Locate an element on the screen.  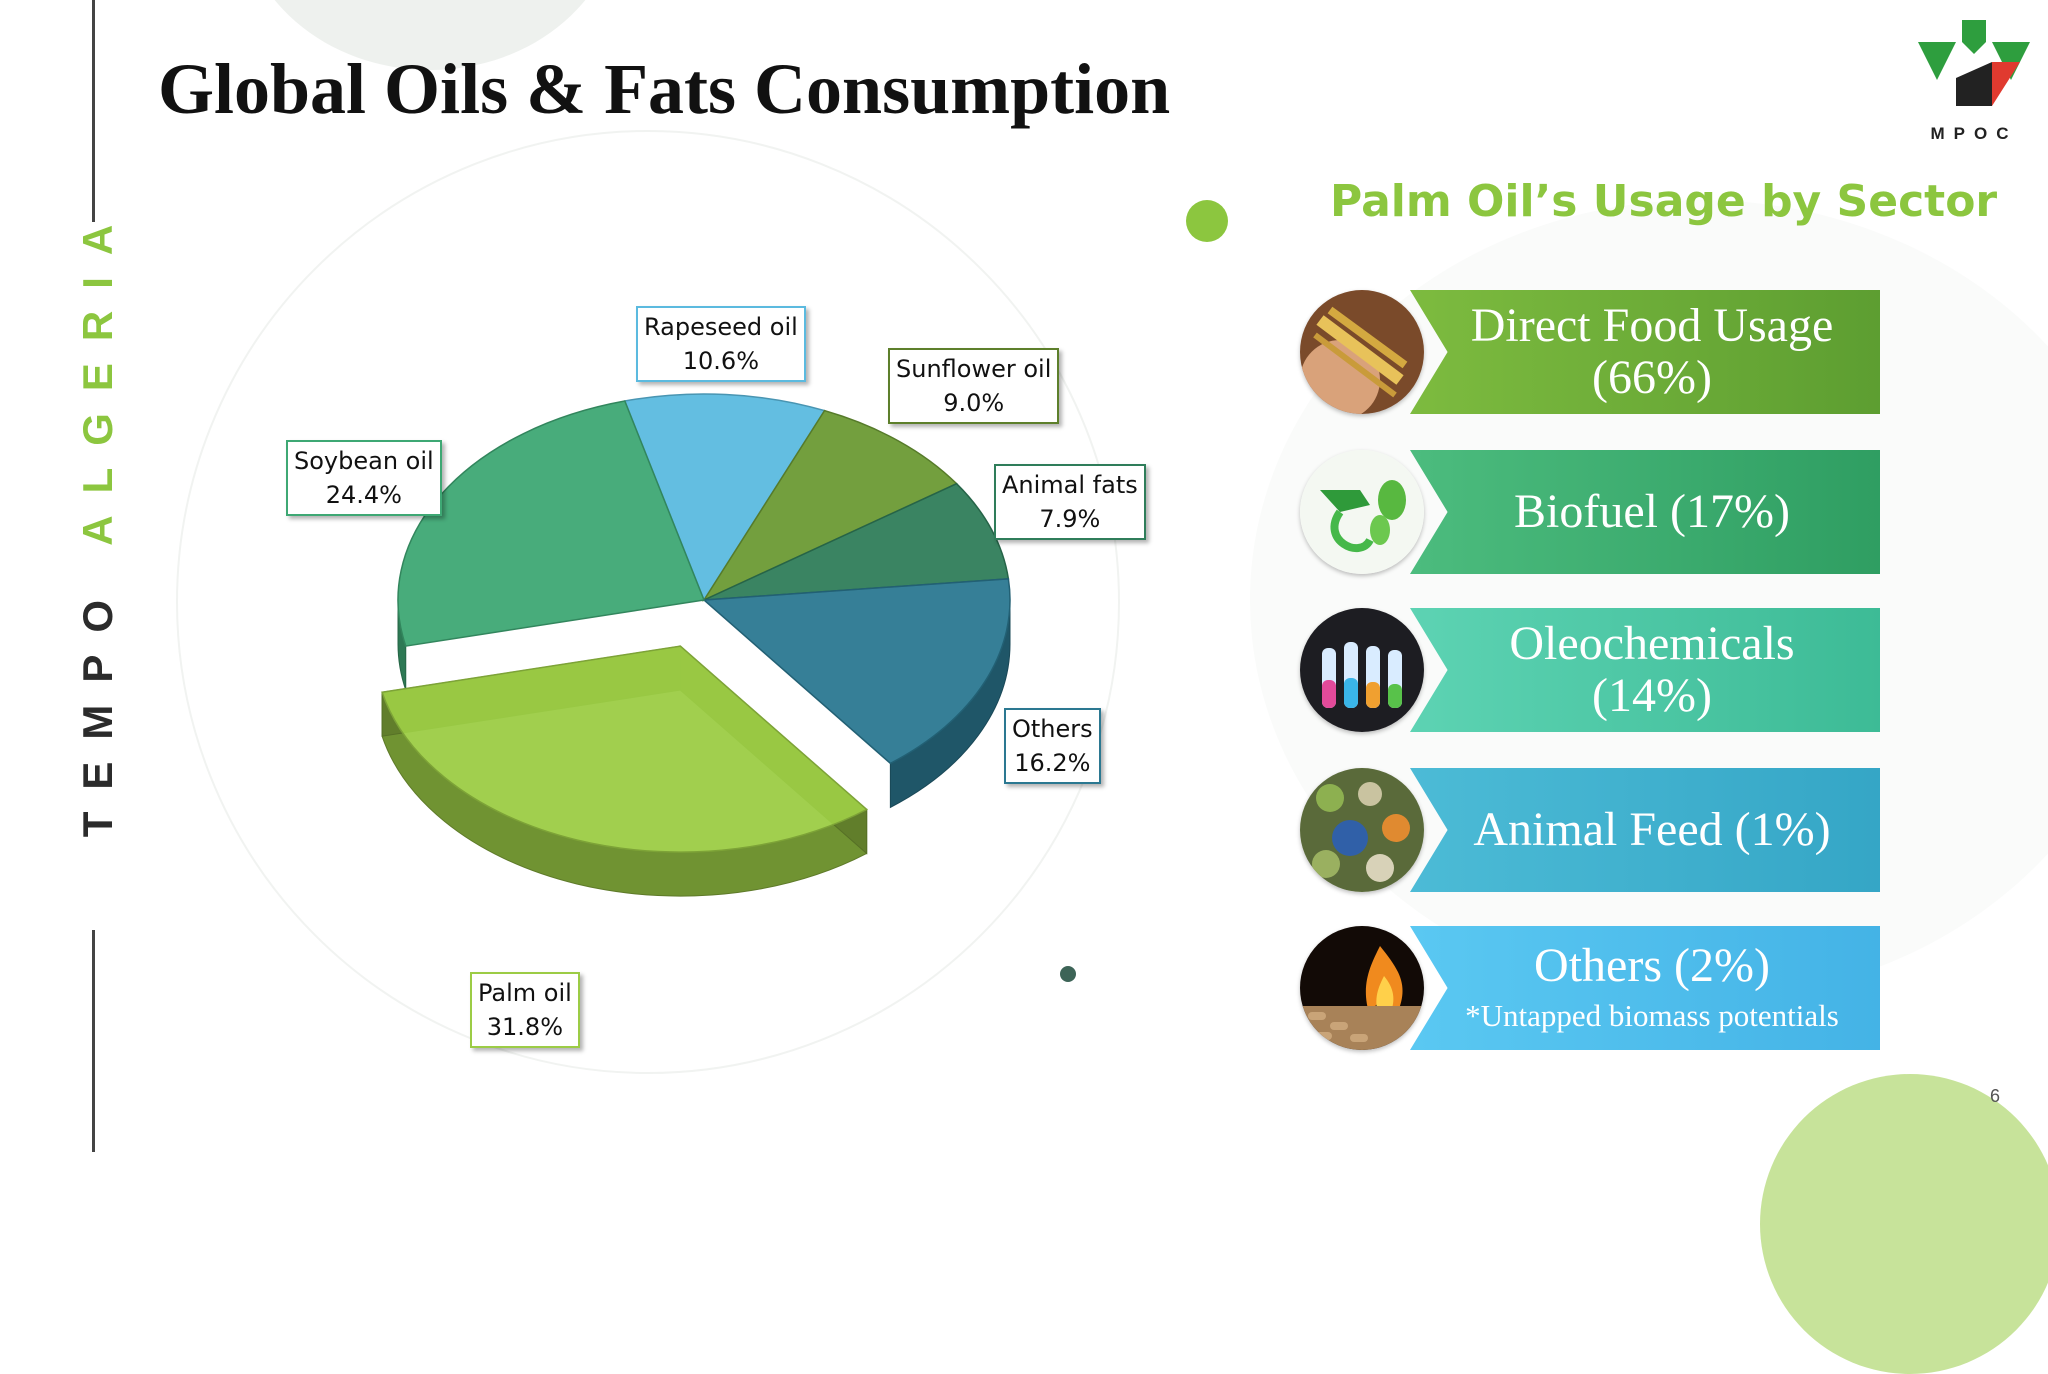
decor-dot-dark is located at coordinates (1068, 974).